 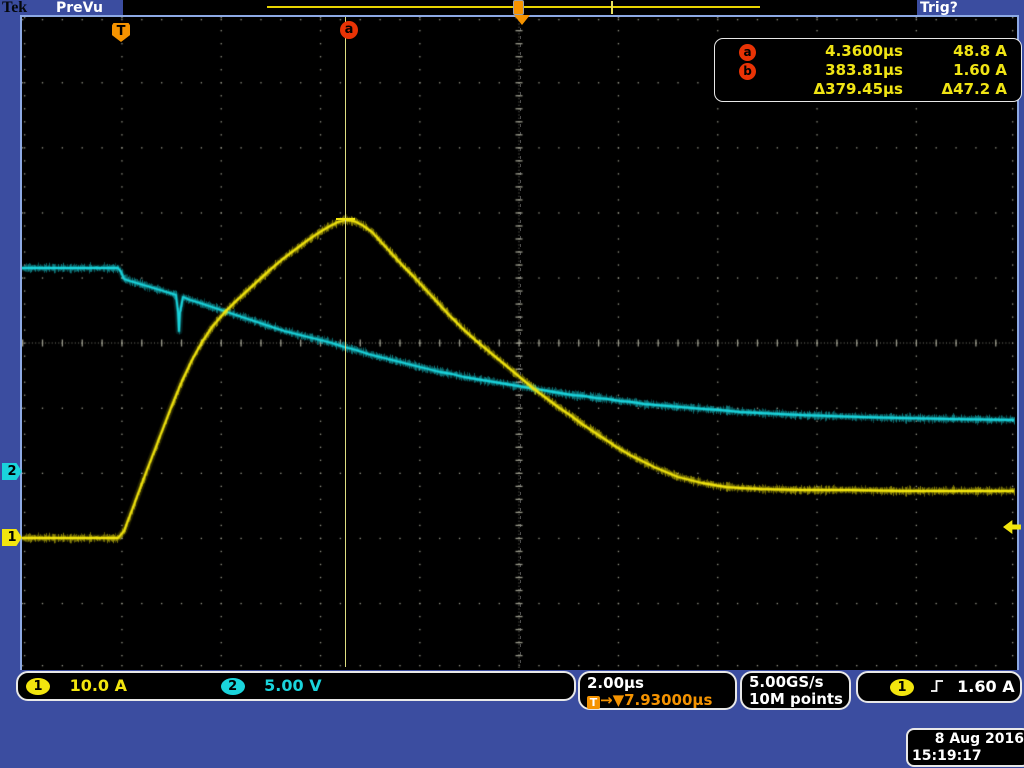 What do you see at coordinates (796, 699) in the screenshot?
I see `record-length: 10M points` at bounding box center [796, 699].